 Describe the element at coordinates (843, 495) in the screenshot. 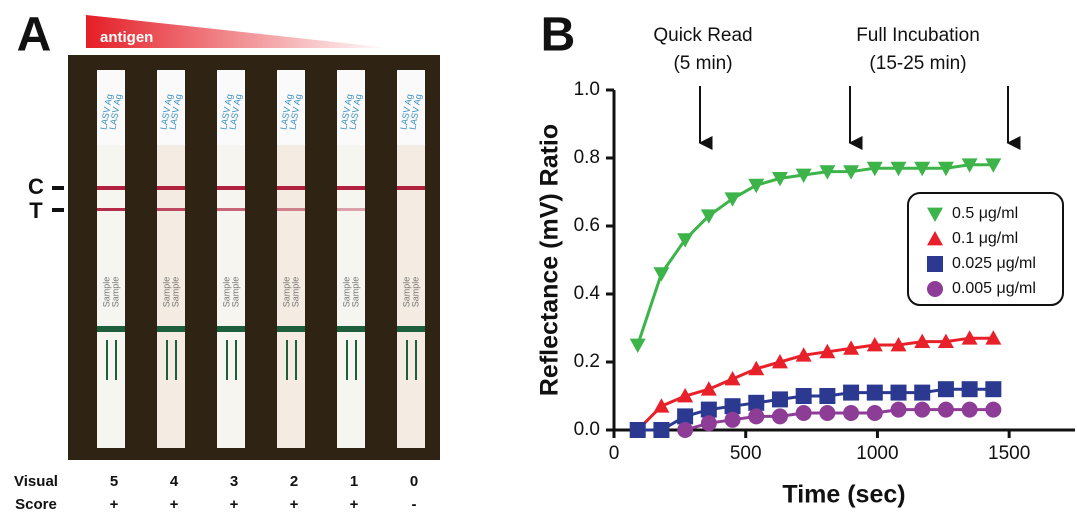

I see `x-axis-label: Time (sec)` at that location.